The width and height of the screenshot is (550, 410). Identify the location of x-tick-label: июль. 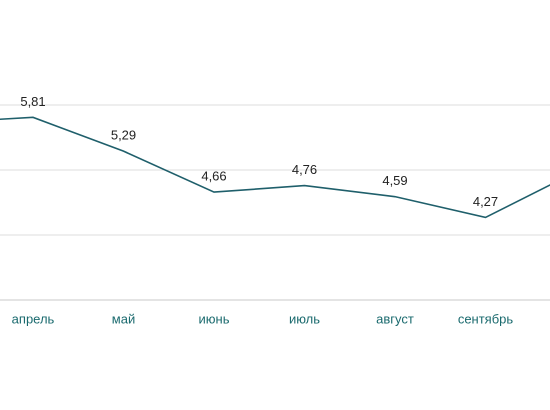
(304, 318).